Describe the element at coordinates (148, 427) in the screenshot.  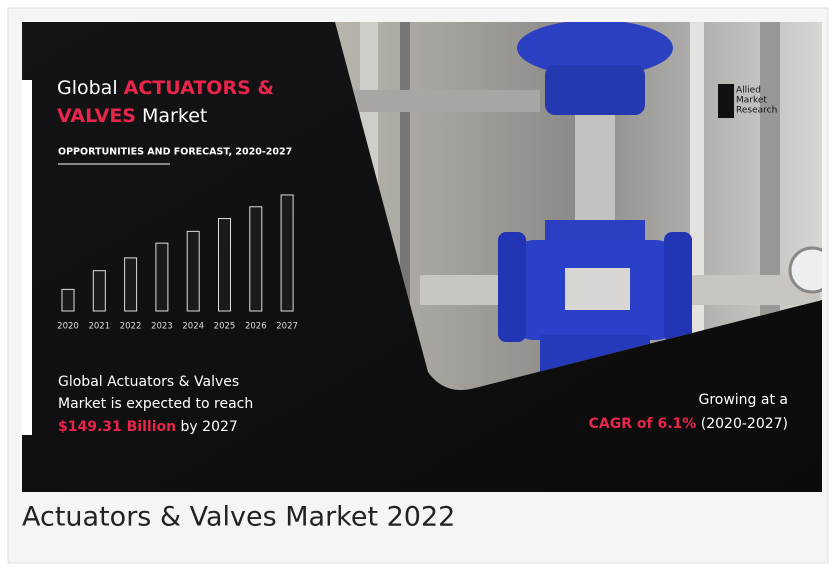
I see `reach-text: $149.31 Billion by 2027` at that location.